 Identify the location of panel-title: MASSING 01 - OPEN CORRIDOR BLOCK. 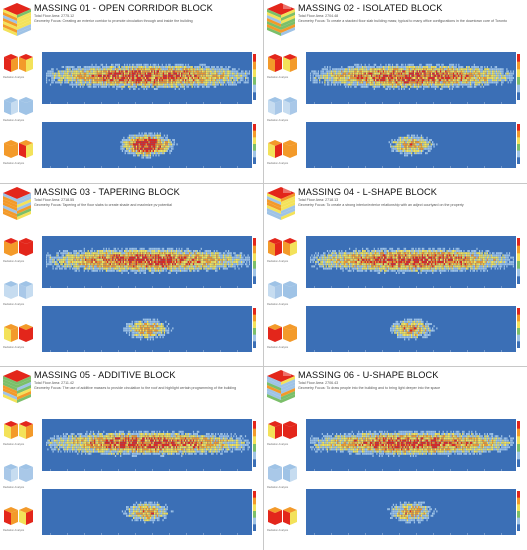
(123, 8).